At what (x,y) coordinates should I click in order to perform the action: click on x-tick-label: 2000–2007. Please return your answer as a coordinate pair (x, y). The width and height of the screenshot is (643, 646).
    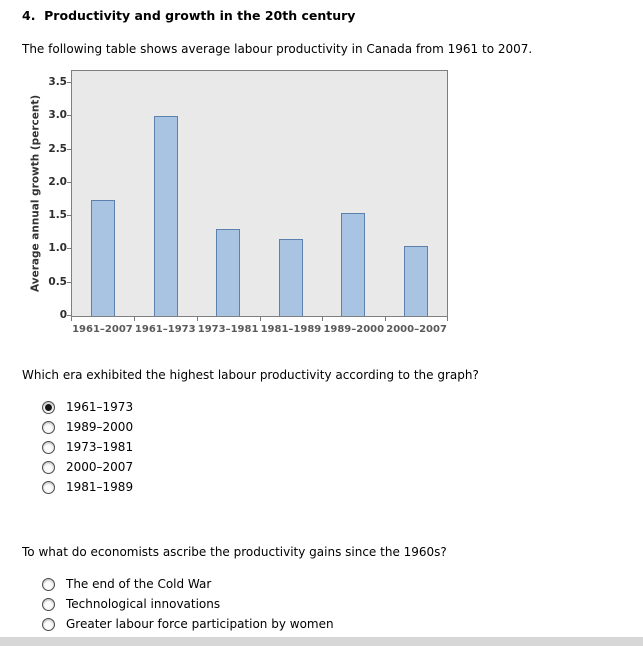
    Looking at the image, I should click on (416, 329).